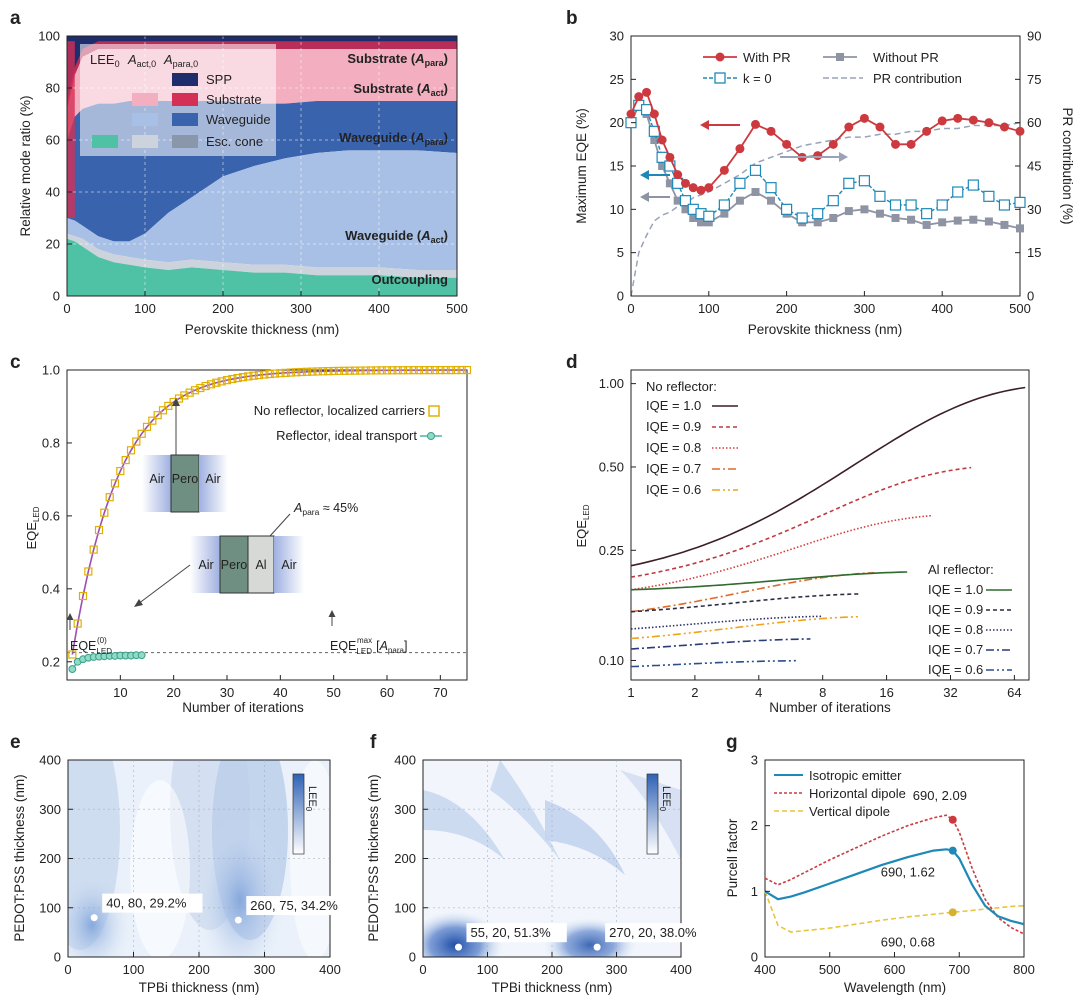 Image resolution: width=1080 pixels, height=1001 pixels. Describe the element at coordinates (53, 192) in the screenshot. I see `a-ytick-label: 40` at that location.